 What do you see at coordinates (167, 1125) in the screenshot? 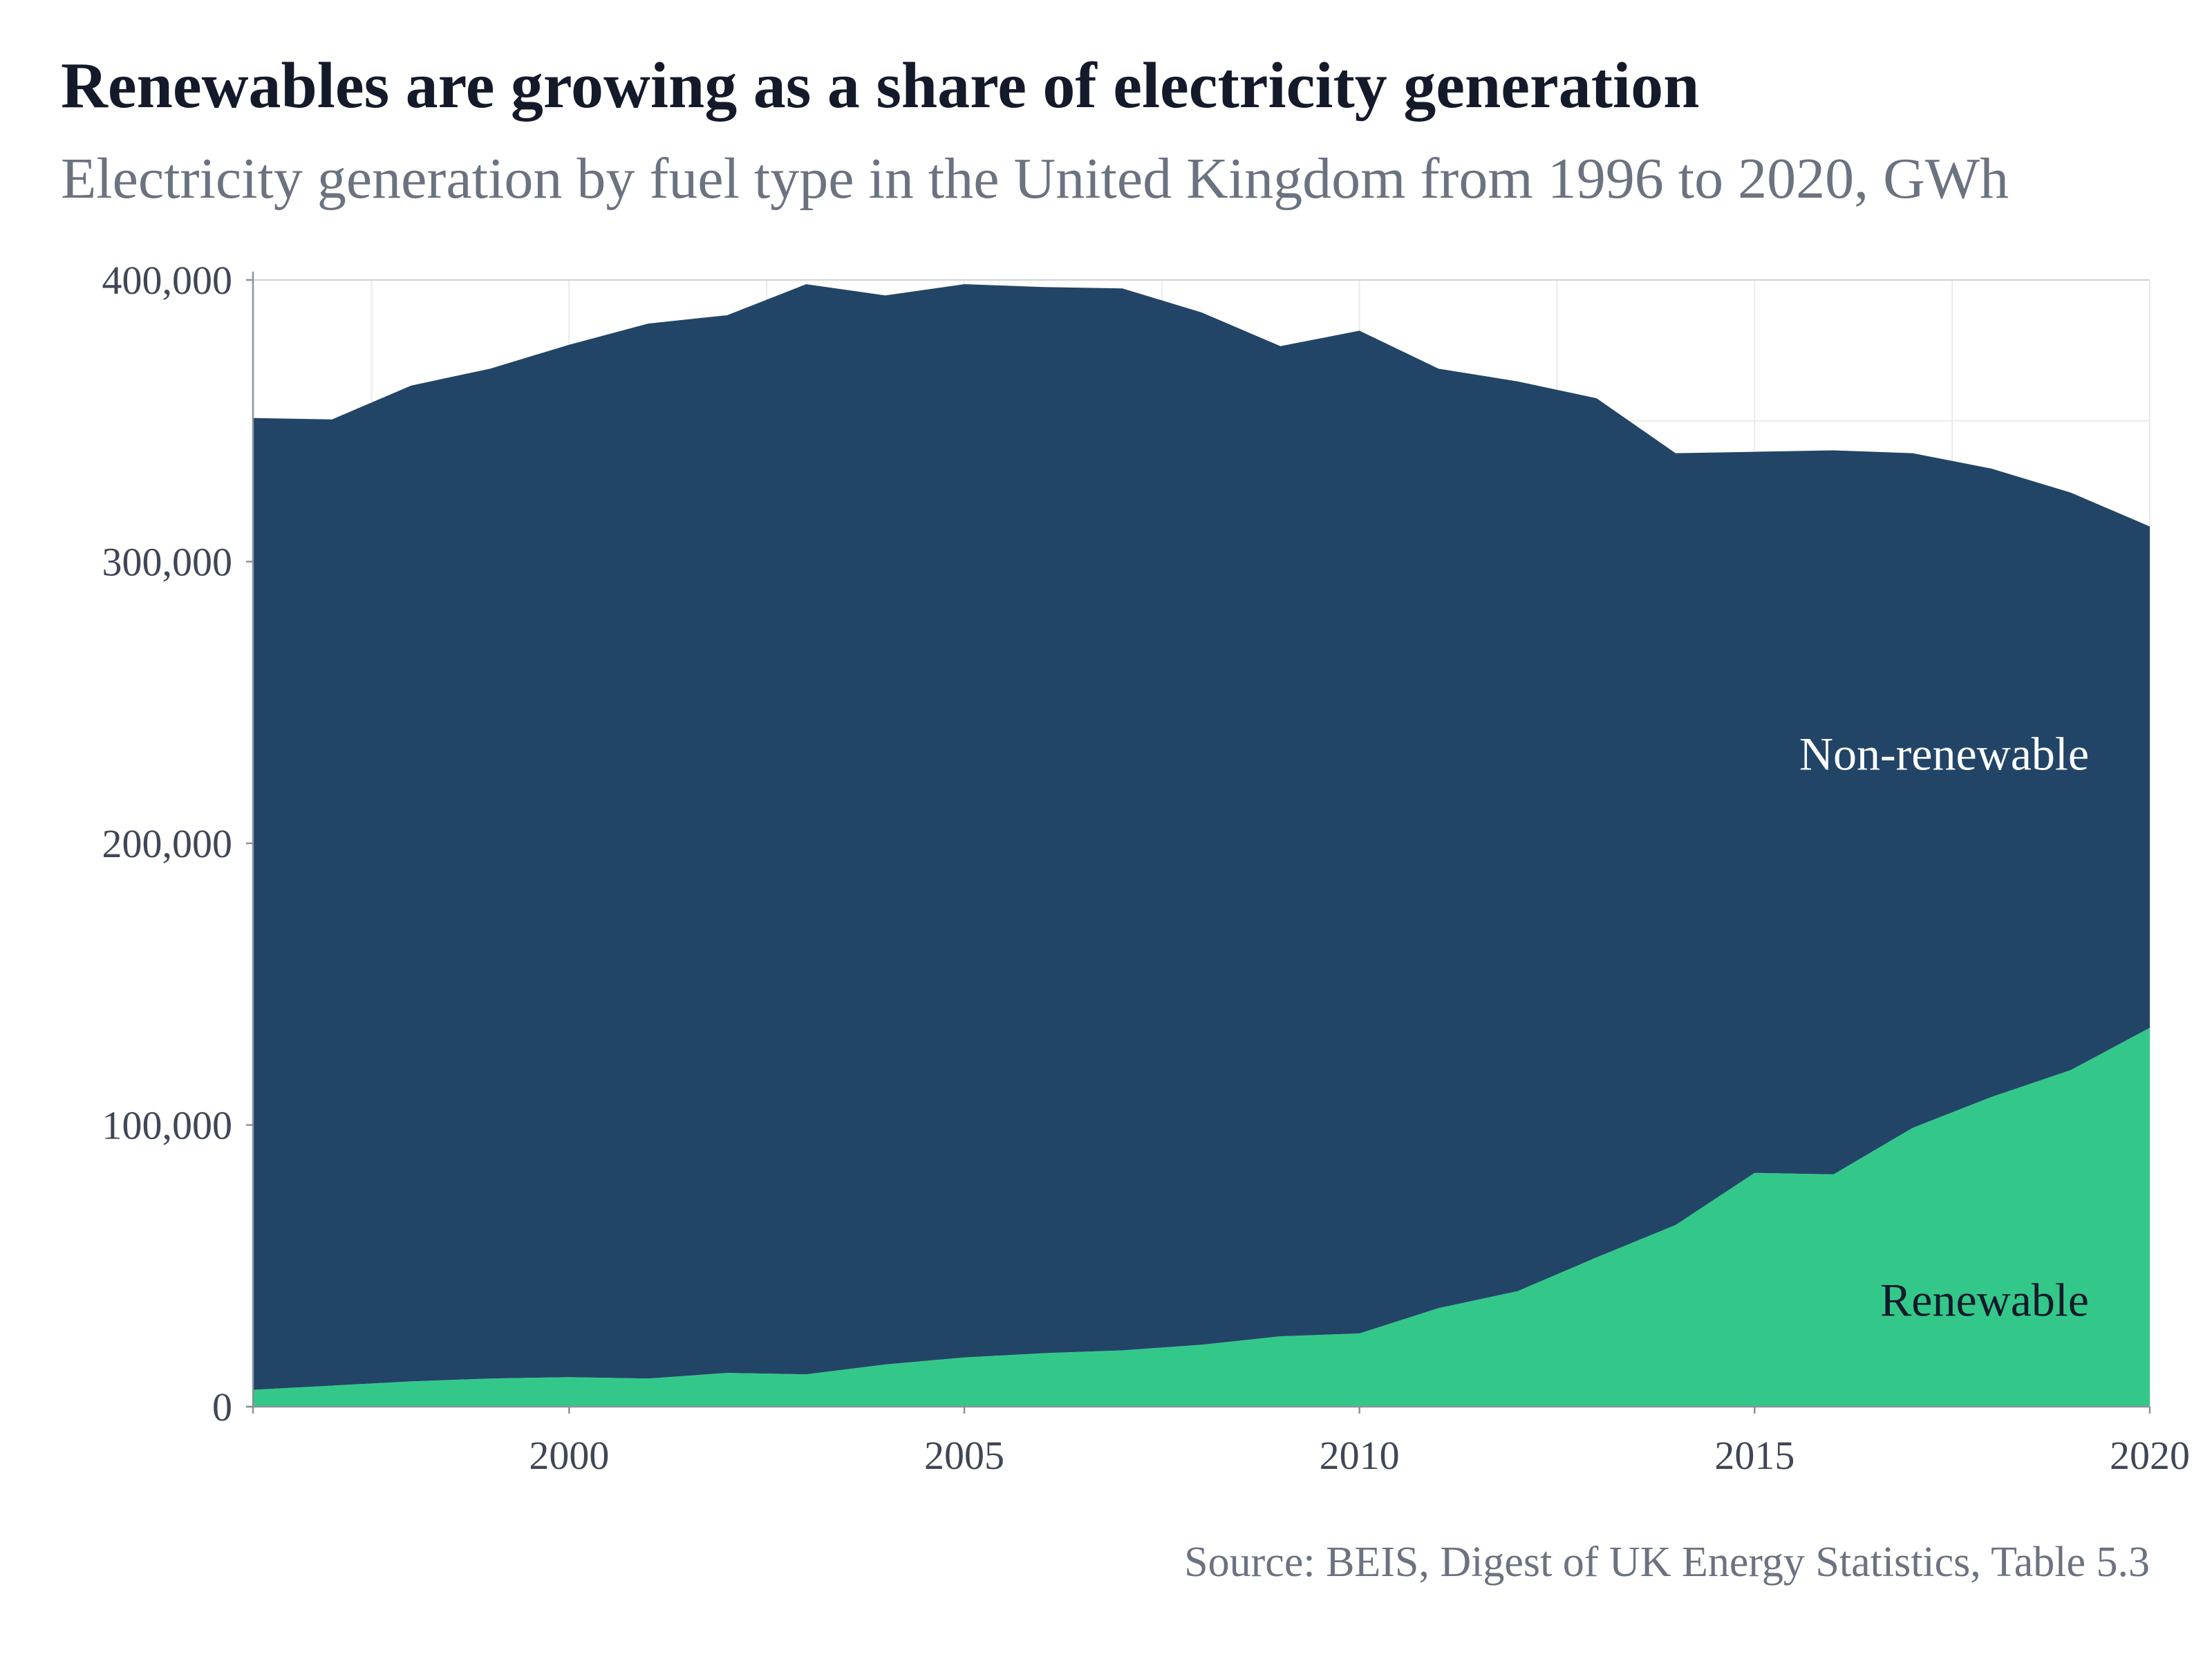
I see `y-tick-label: 100,000` at bounding box center [167, 1125].